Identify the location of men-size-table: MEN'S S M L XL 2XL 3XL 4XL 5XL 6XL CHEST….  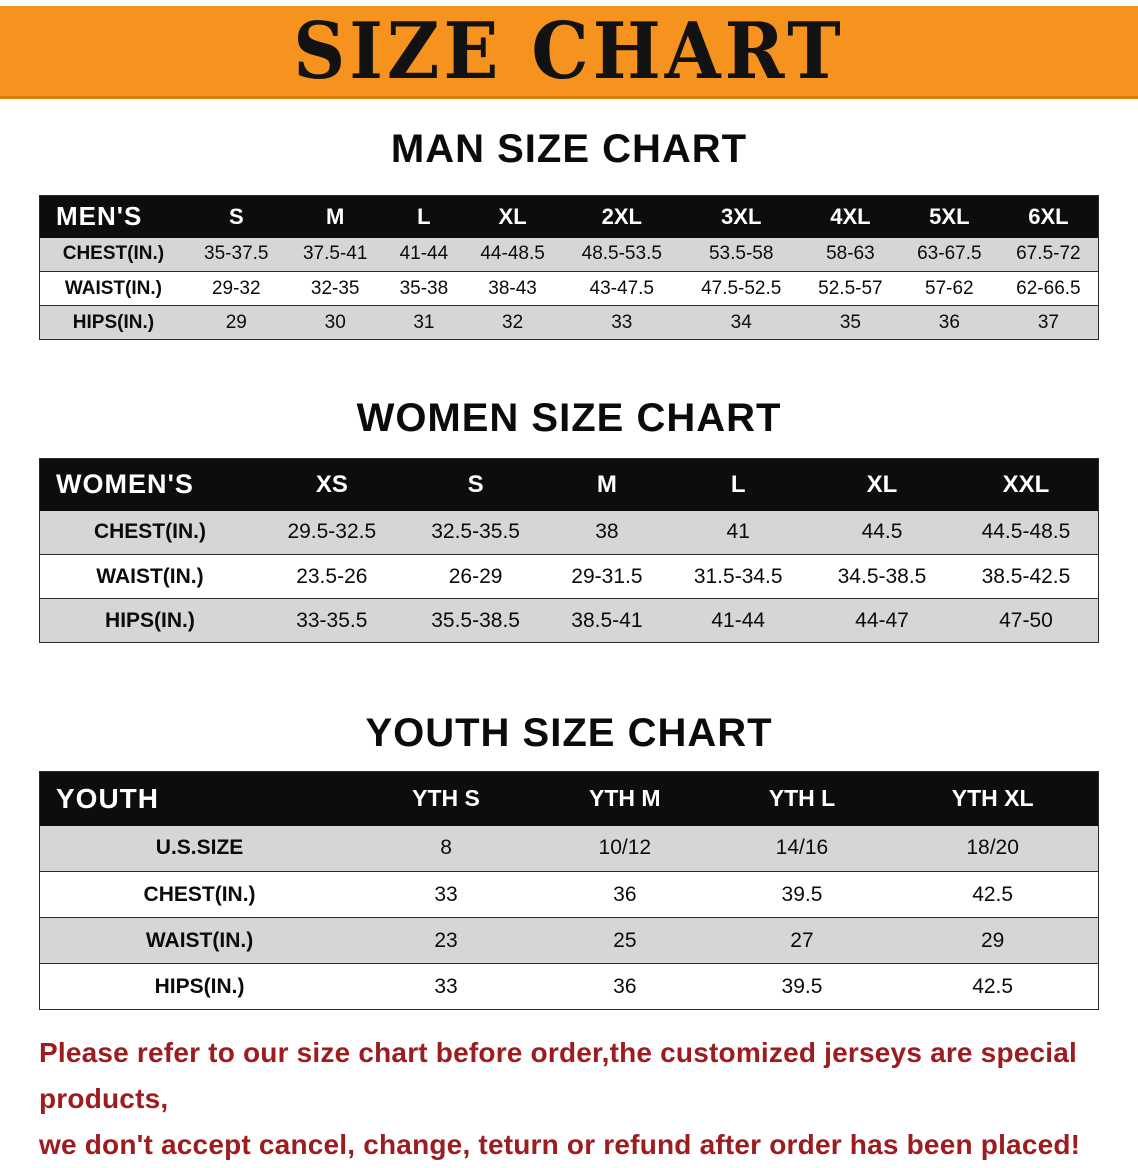
(569, 267).